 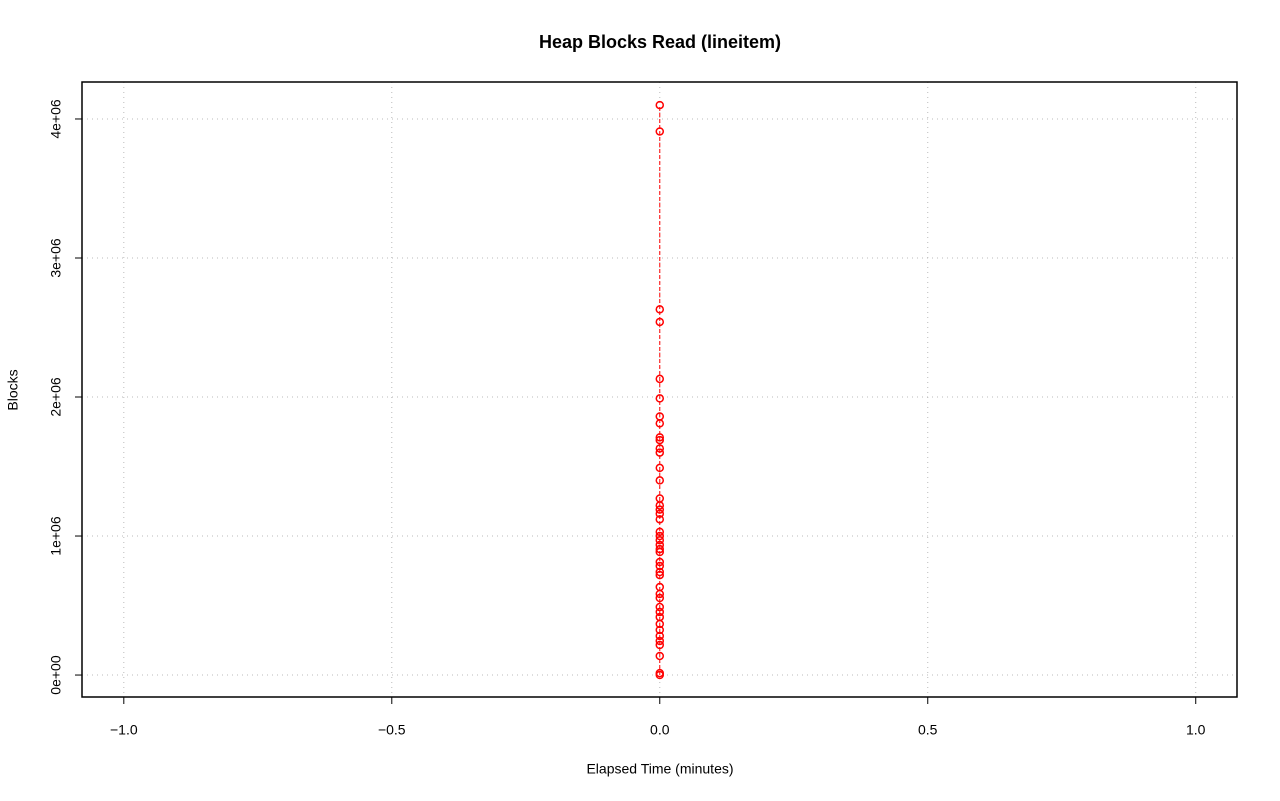 I want to click on y-axis-label: Blocks, so click(x=13, y=389).